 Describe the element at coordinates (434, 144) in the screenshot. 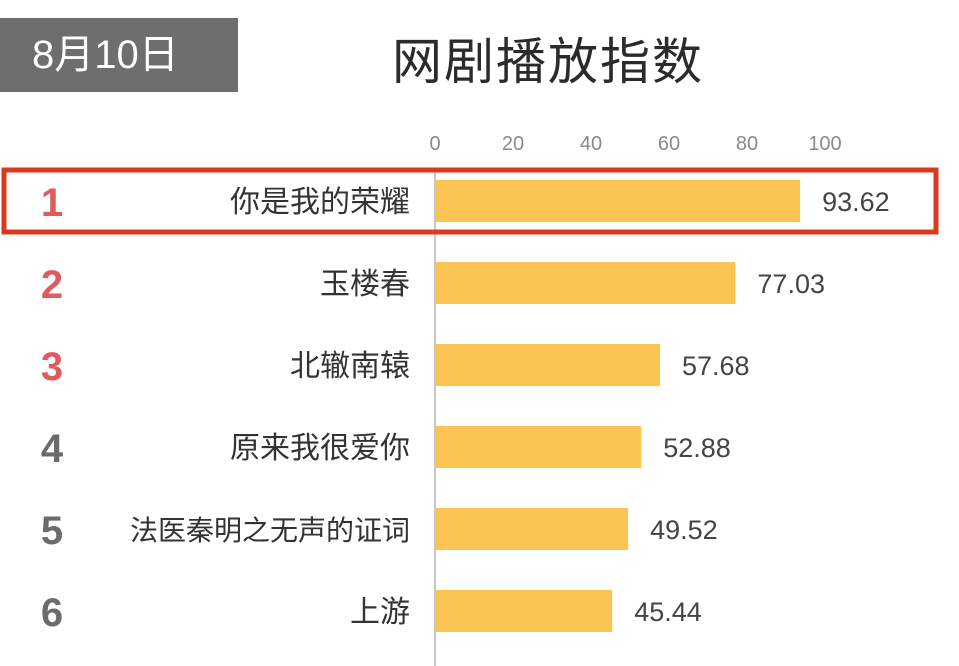

I see `x-tick-label-0: 0` at that location.